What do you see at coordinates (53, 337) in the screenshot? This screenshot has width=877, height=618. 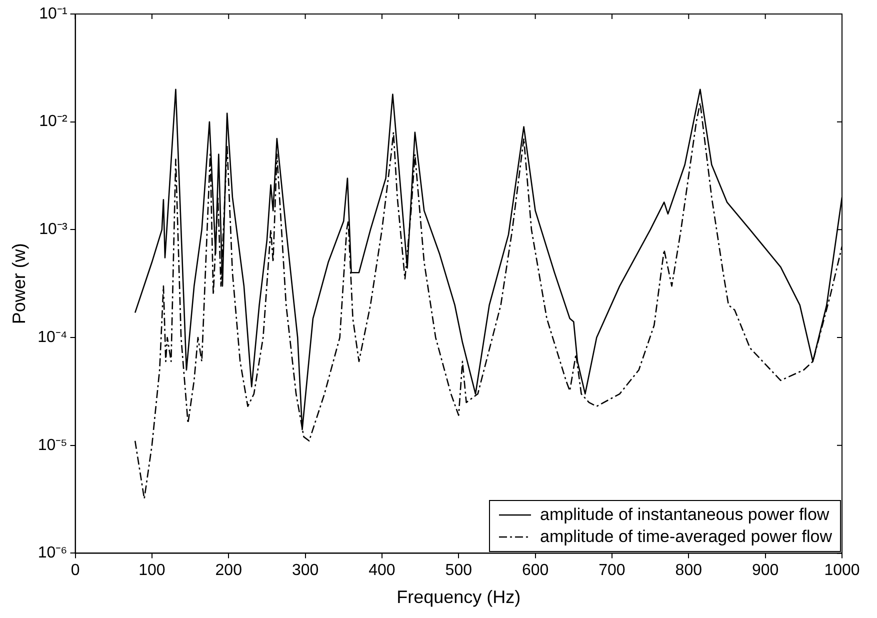 I see `y-tick-label: 10⁻⁴` at bounding box center [53, 337].